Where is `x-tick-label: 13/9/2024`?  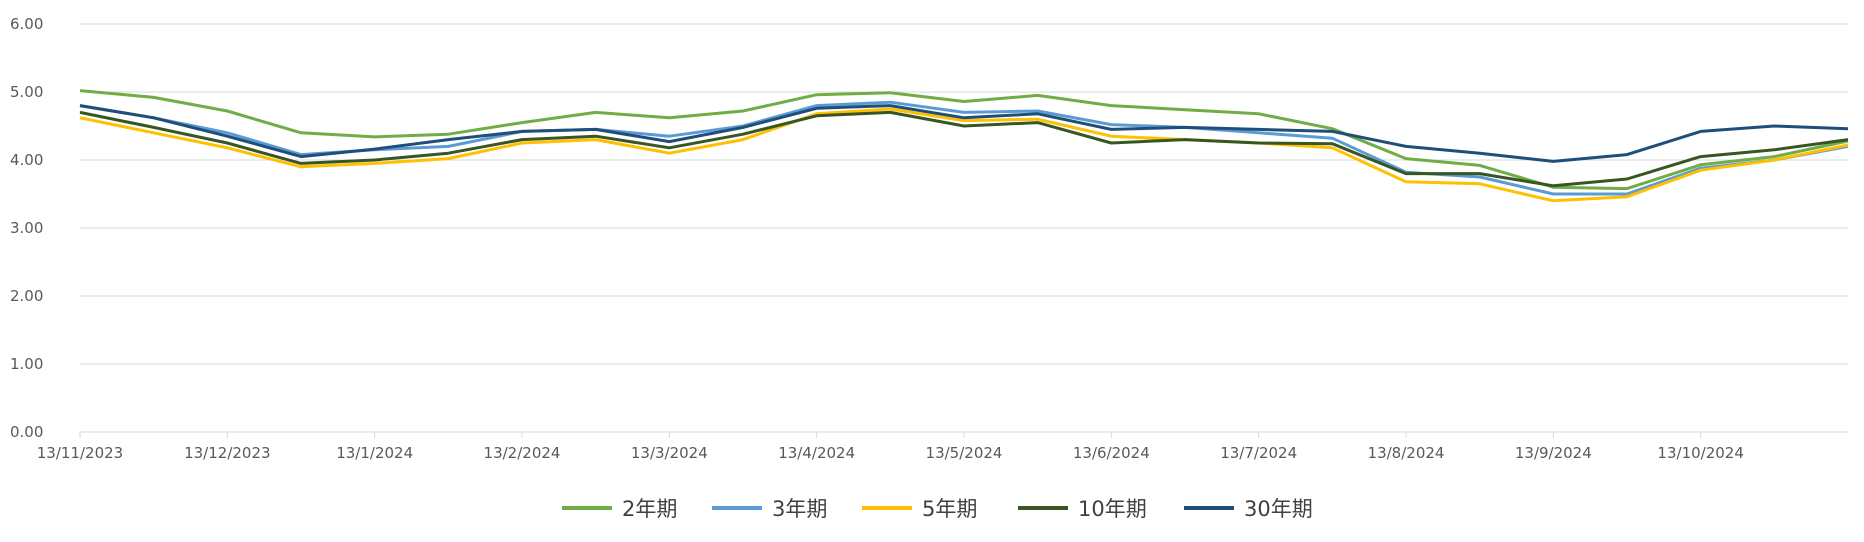 x-tick-label: 13/9/2024 is located at coordinates (1553, 453).